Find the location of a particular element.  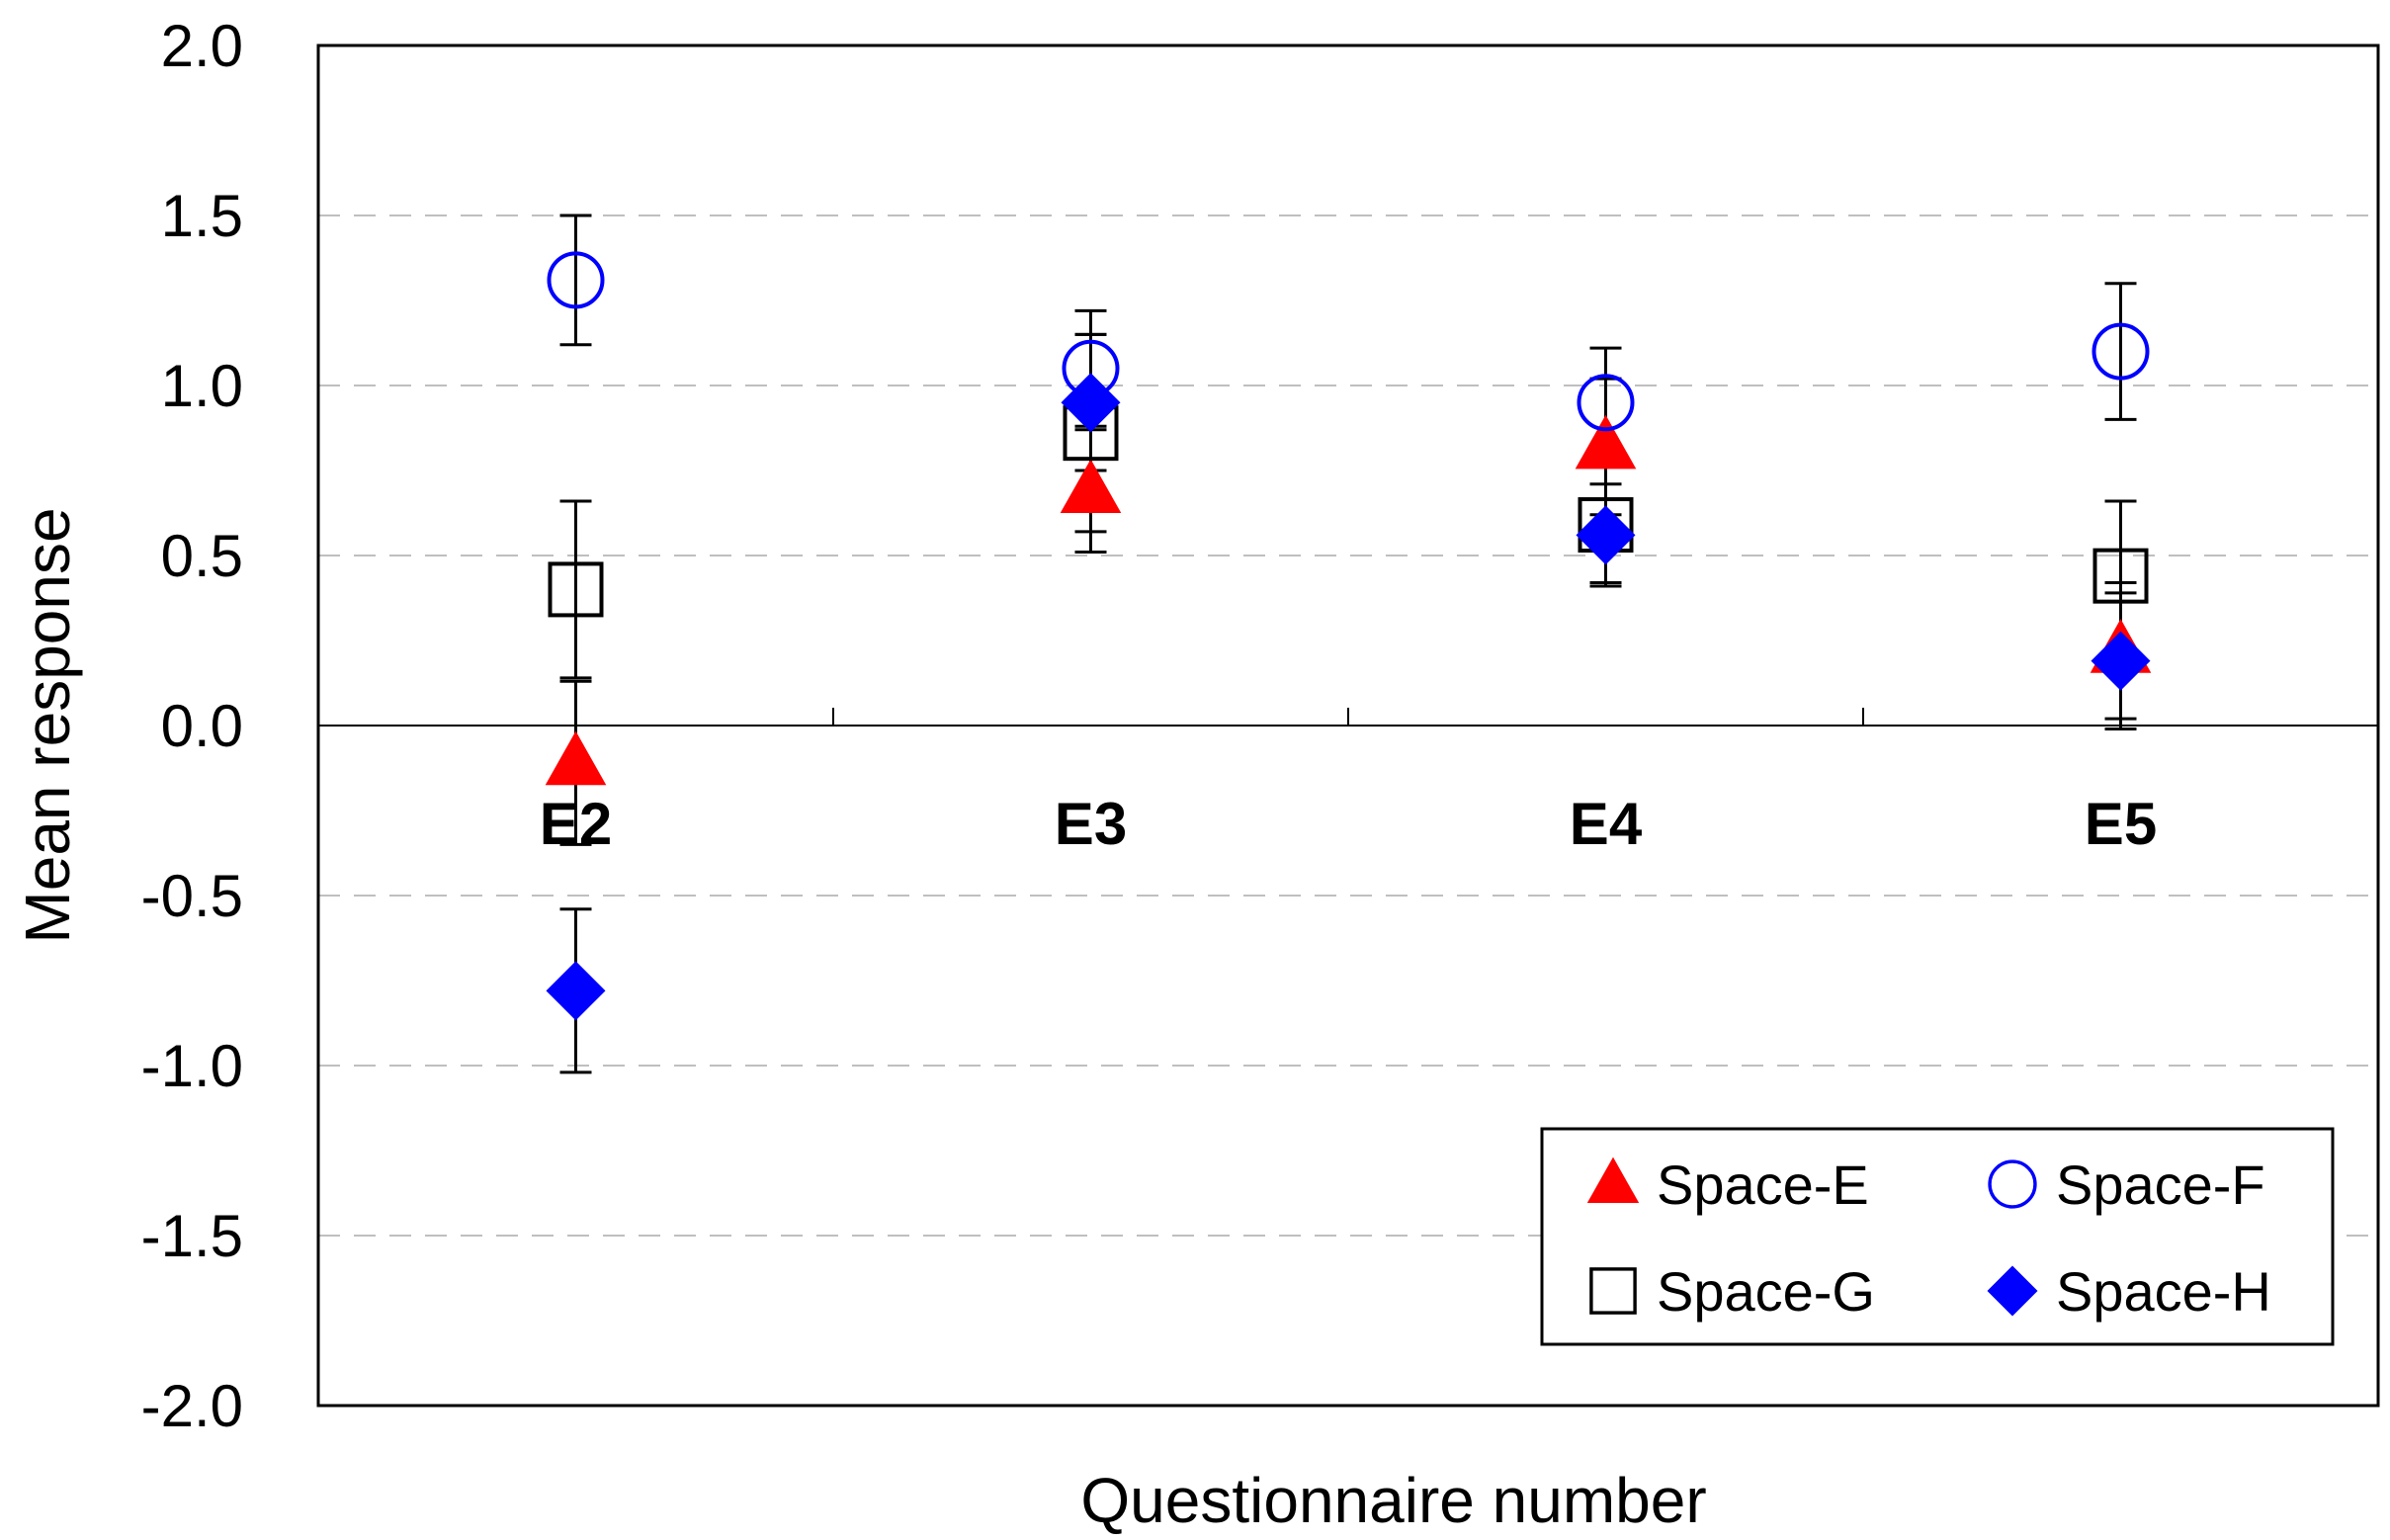

legend: Space-E Space-F Space-G Space-H is located at coordinates (1937, 1237).